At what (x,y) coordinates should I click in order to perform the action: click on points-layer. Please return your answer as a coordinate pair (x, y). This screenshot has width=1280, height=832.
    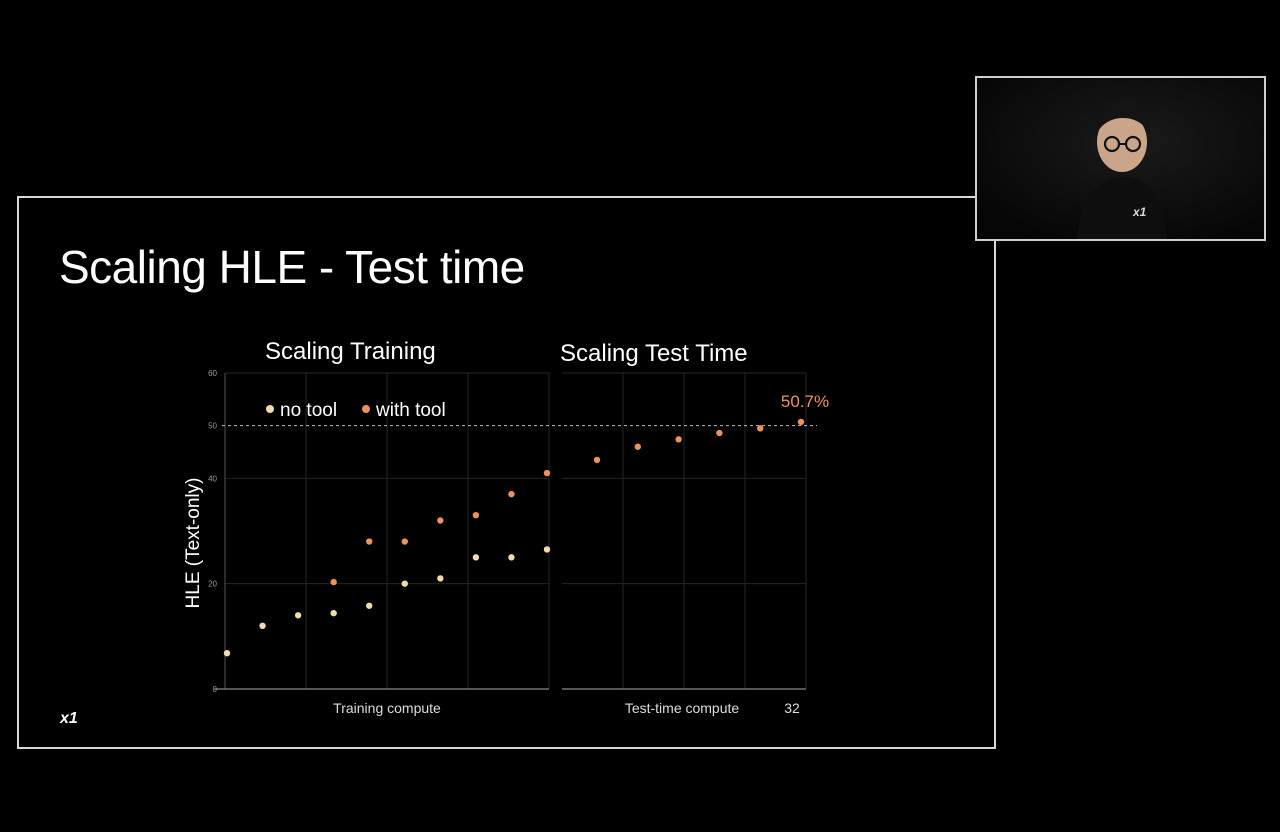
    Looking at the image, I should click on (514, 537).